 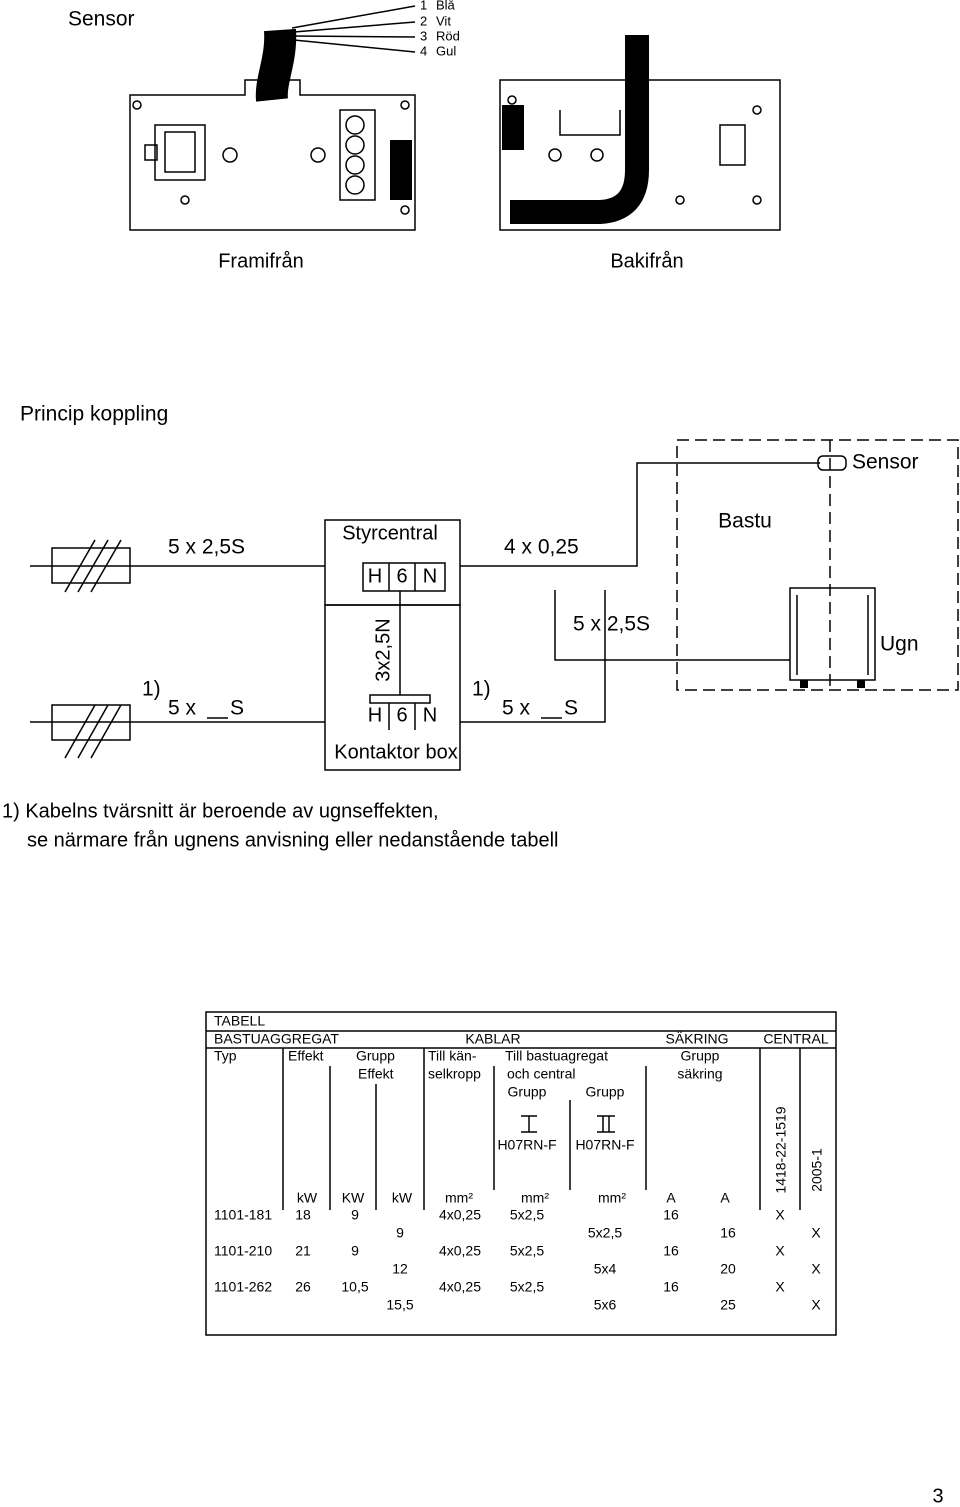 I want to click on cell: 26, so click(x=303, y=1287).